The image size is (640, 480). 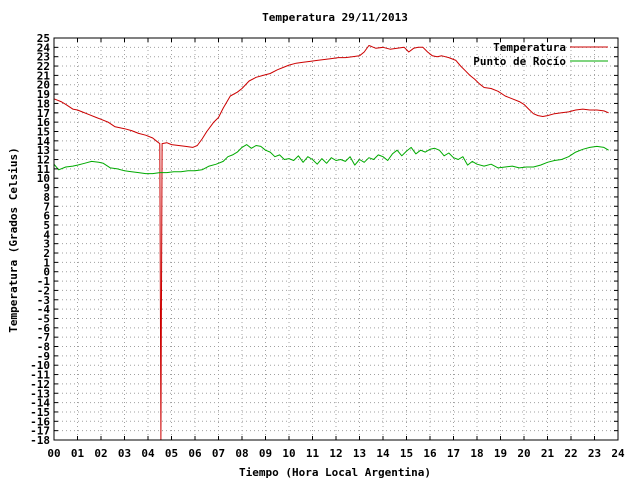 What do you see at coordinates (46, 244) in the screenshot?
I see `y-tick-label: 3` at bounding box center [46, 244].